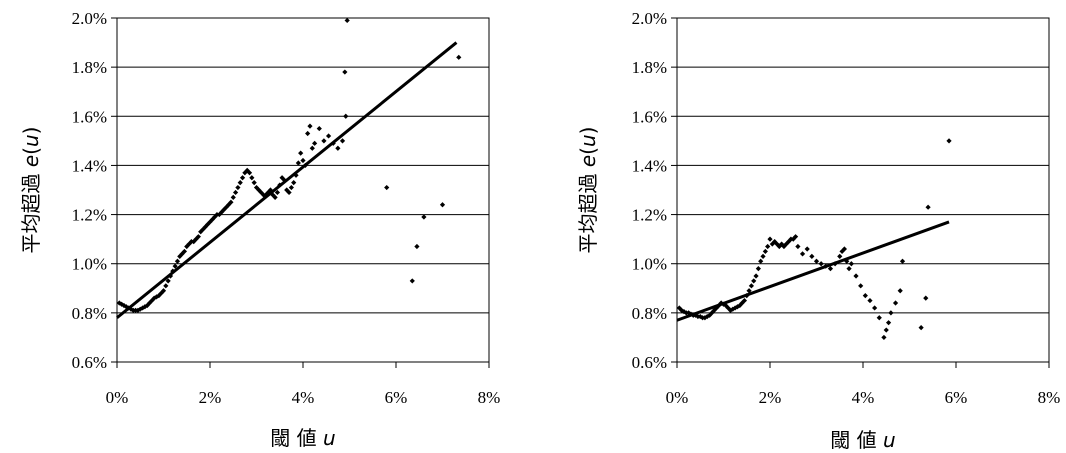  I want to click on y-tick-label: 1.4%, so click(89, 165).